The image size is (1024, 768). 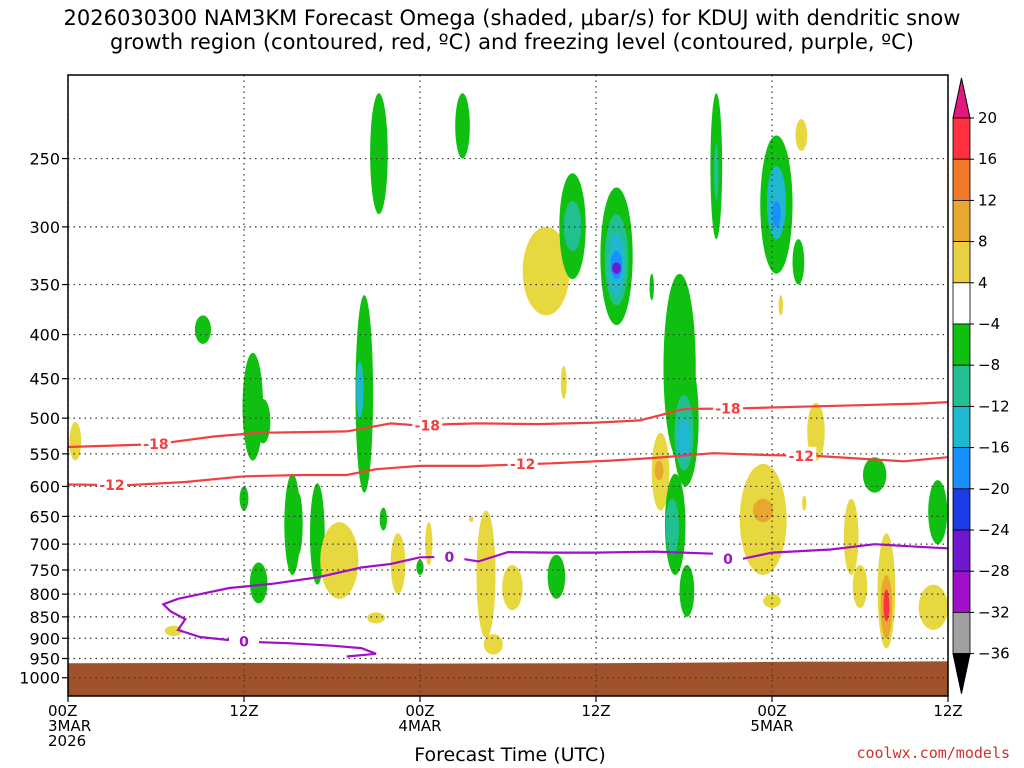 What do you see at coordinates (994, 654) in the screenshot?
I see `colorbar-label: −36` at bounding box center [994, 654].